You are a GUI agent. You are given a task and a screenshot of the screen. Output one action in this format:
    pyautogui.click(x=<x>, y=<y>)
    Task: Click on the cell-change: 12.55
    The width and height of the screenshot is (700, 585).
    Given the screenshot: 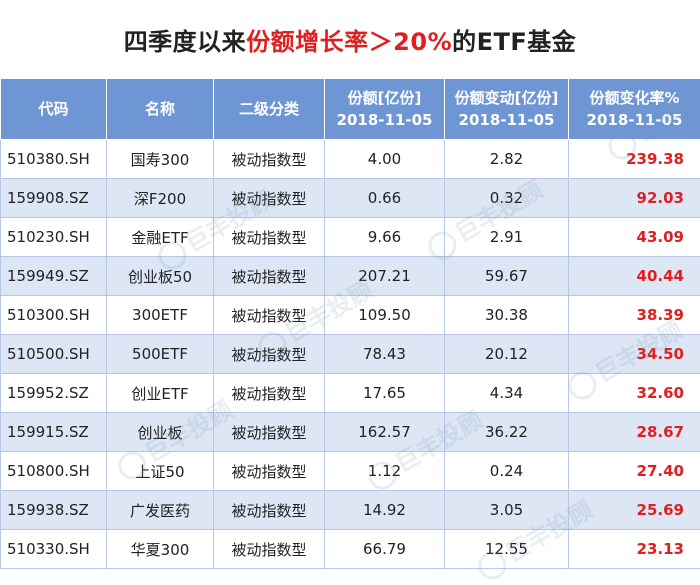 What is the action you would take?
    pyautogui.click(x=507, y=549)
    